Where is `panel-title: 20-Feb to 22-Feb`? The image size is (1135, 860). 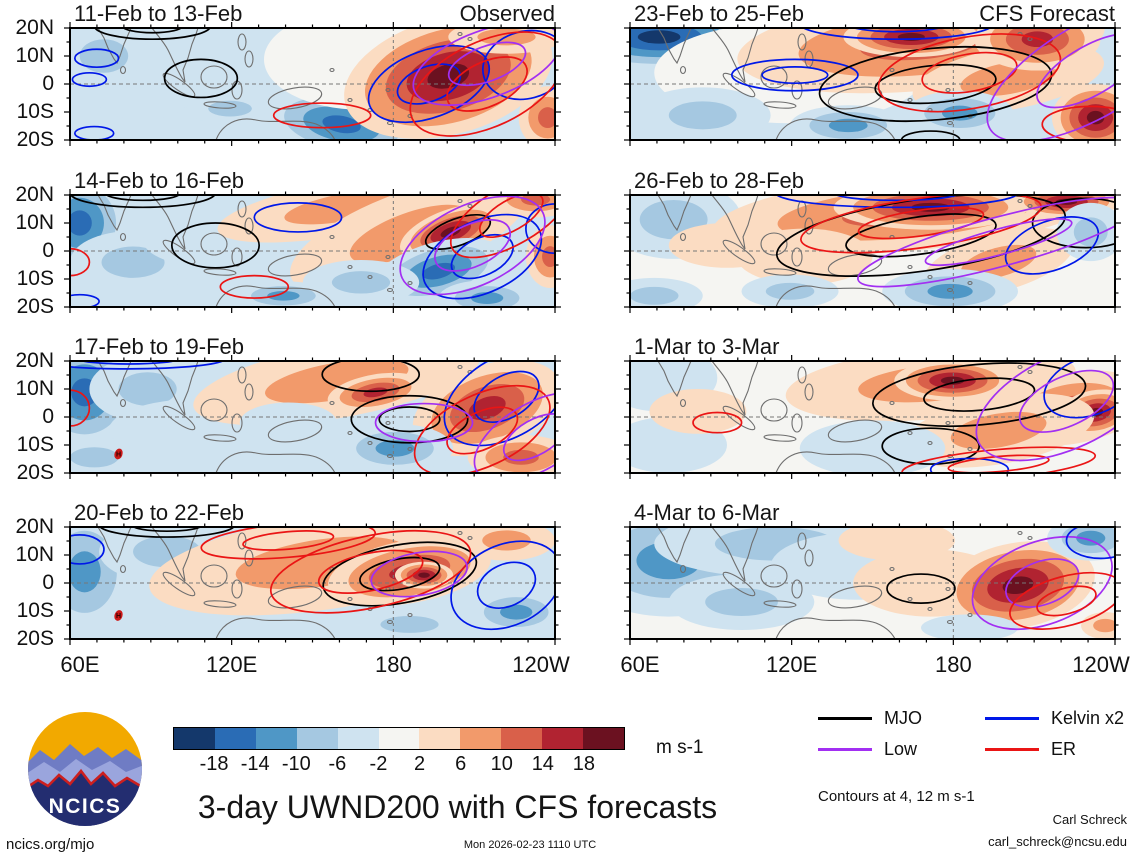 panel-title: 20-Feb to 22-Feb is located at coordinates (159, 512).